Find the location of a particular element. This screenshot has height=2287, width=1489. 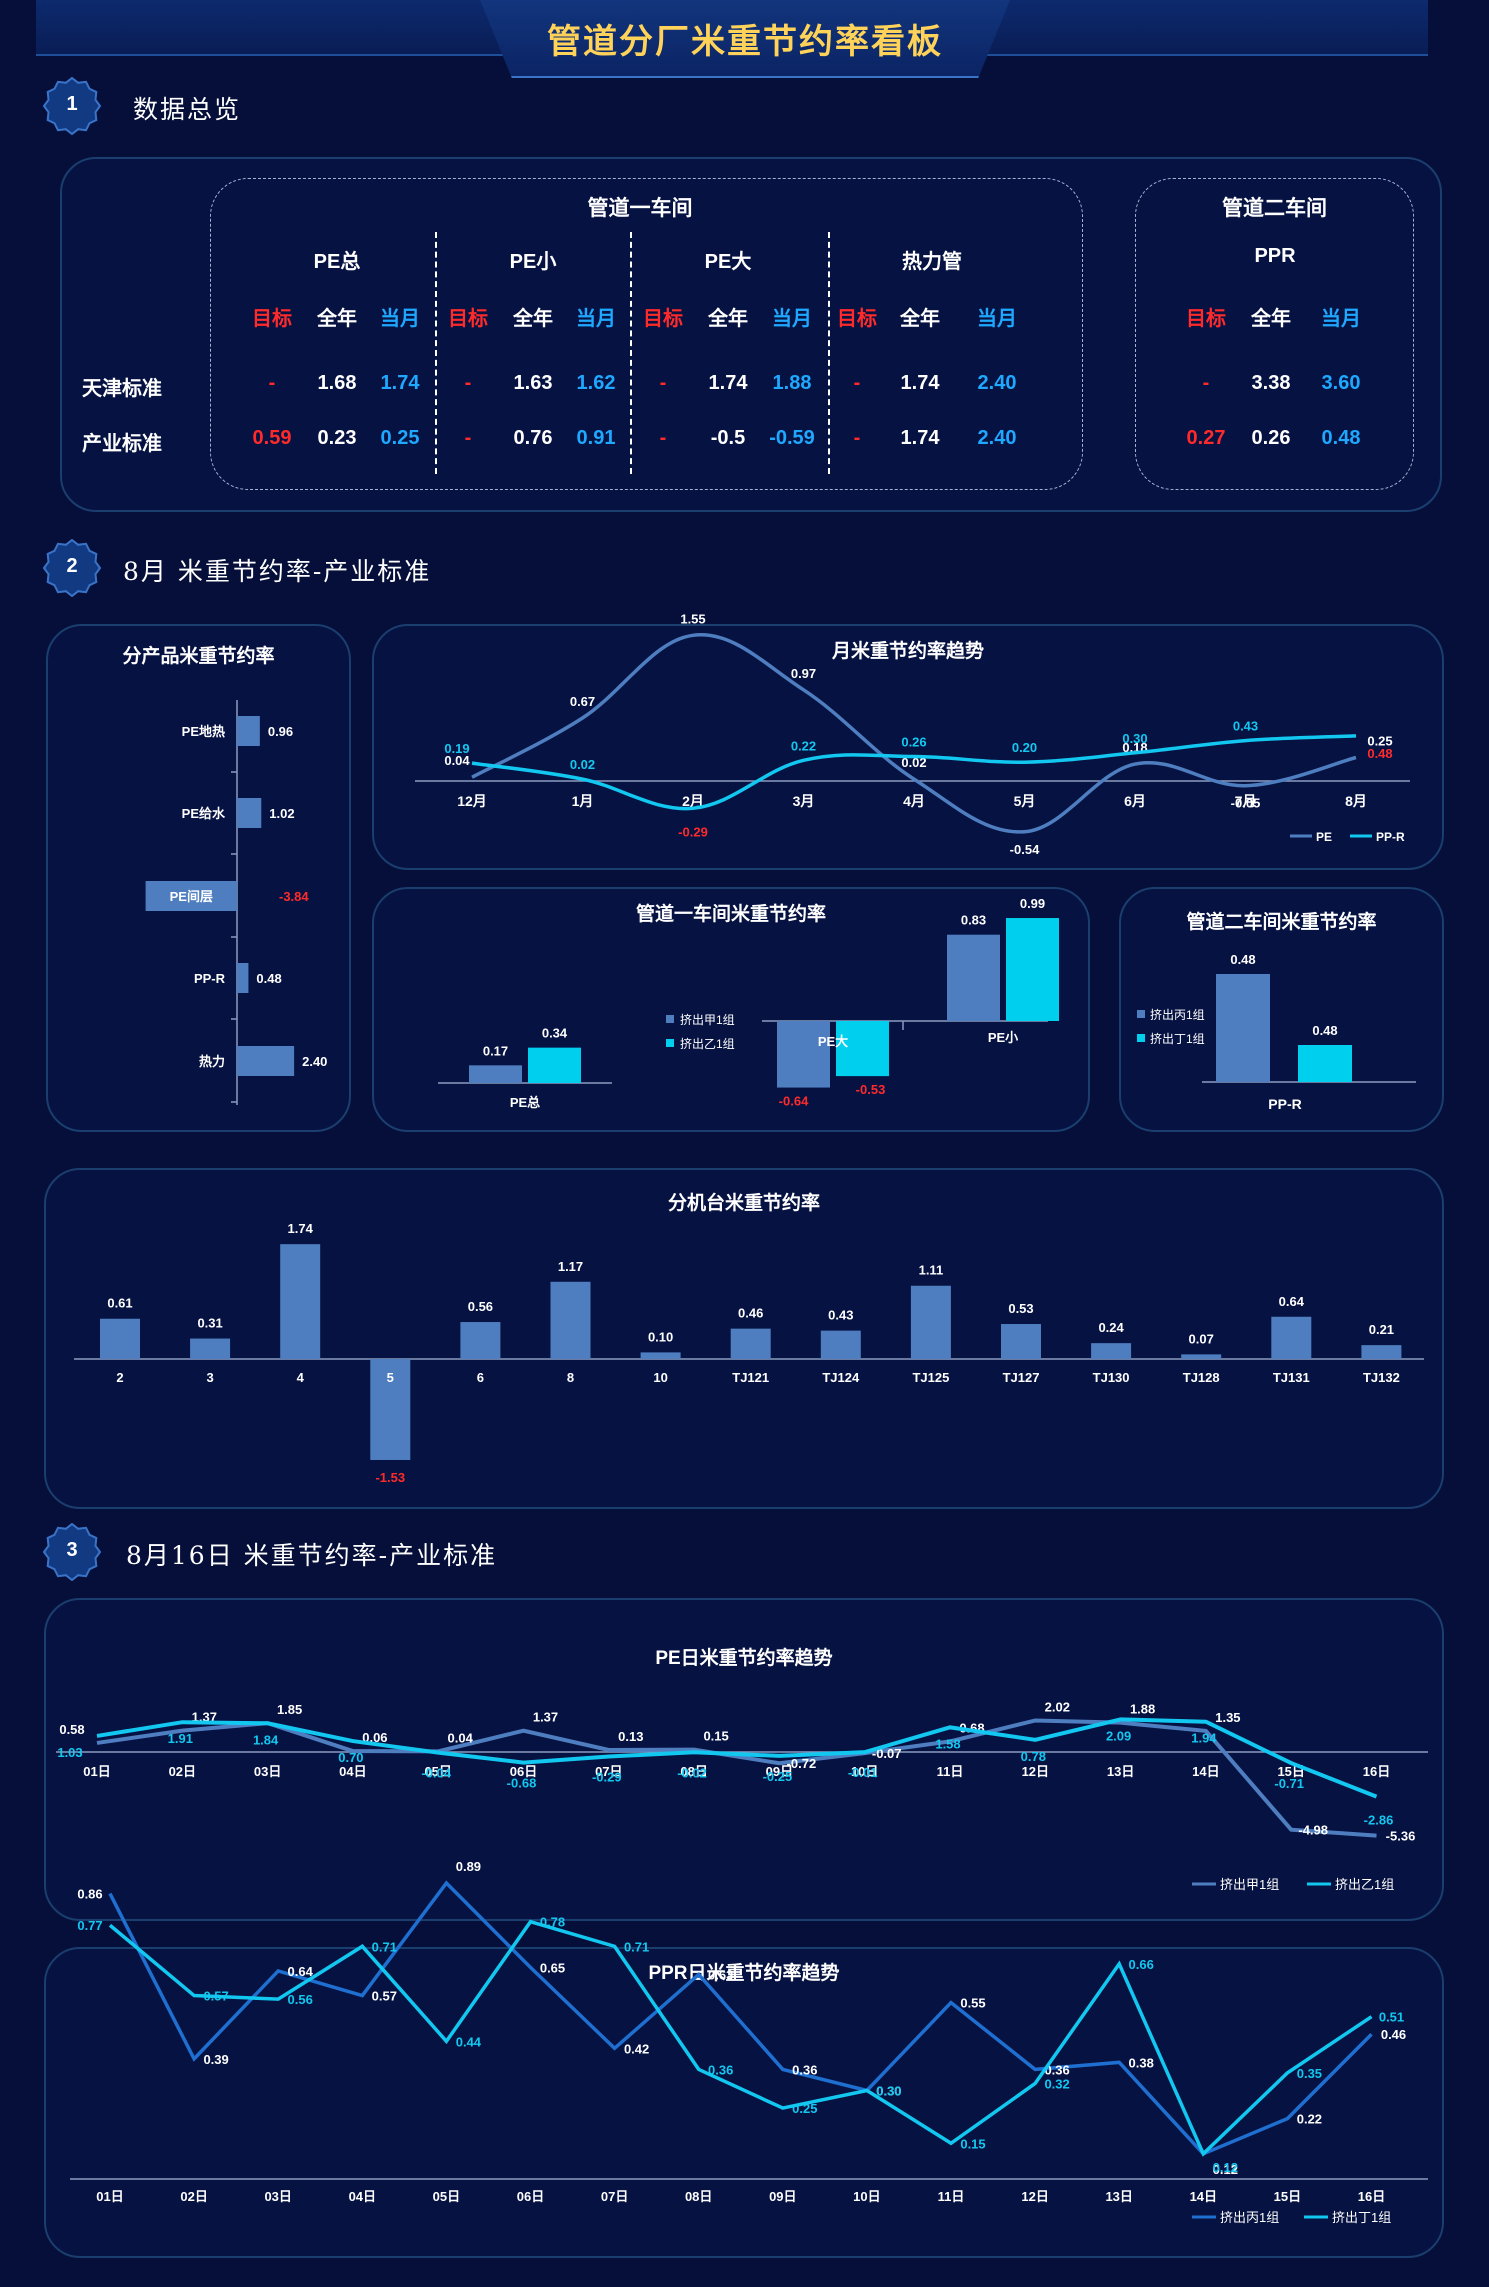

ppr-daily-value-label: 0.64 is located at coordinates (301, 1971).